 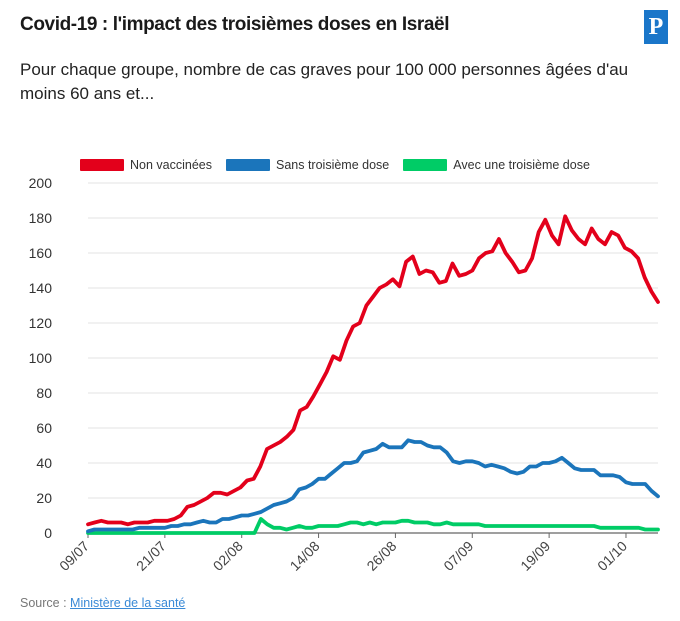 What do you see at coordinates (102, 165) in the screenshot?
I see `legend-swatch-red` at bounding box center [102, 165].